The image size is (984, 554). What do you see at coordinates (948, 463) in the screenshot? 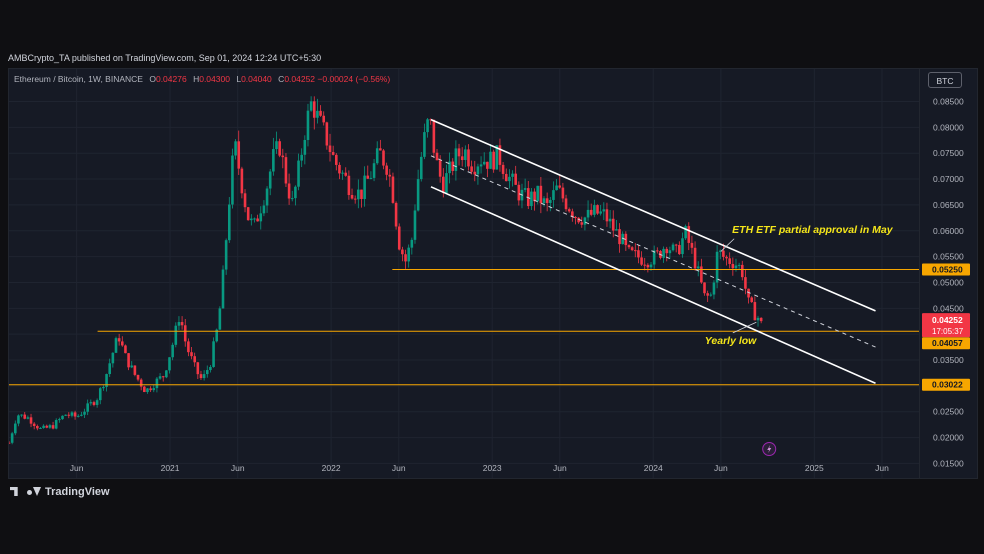
I see `y-tick-label: 0.01500` at bounding box center [948, 463].